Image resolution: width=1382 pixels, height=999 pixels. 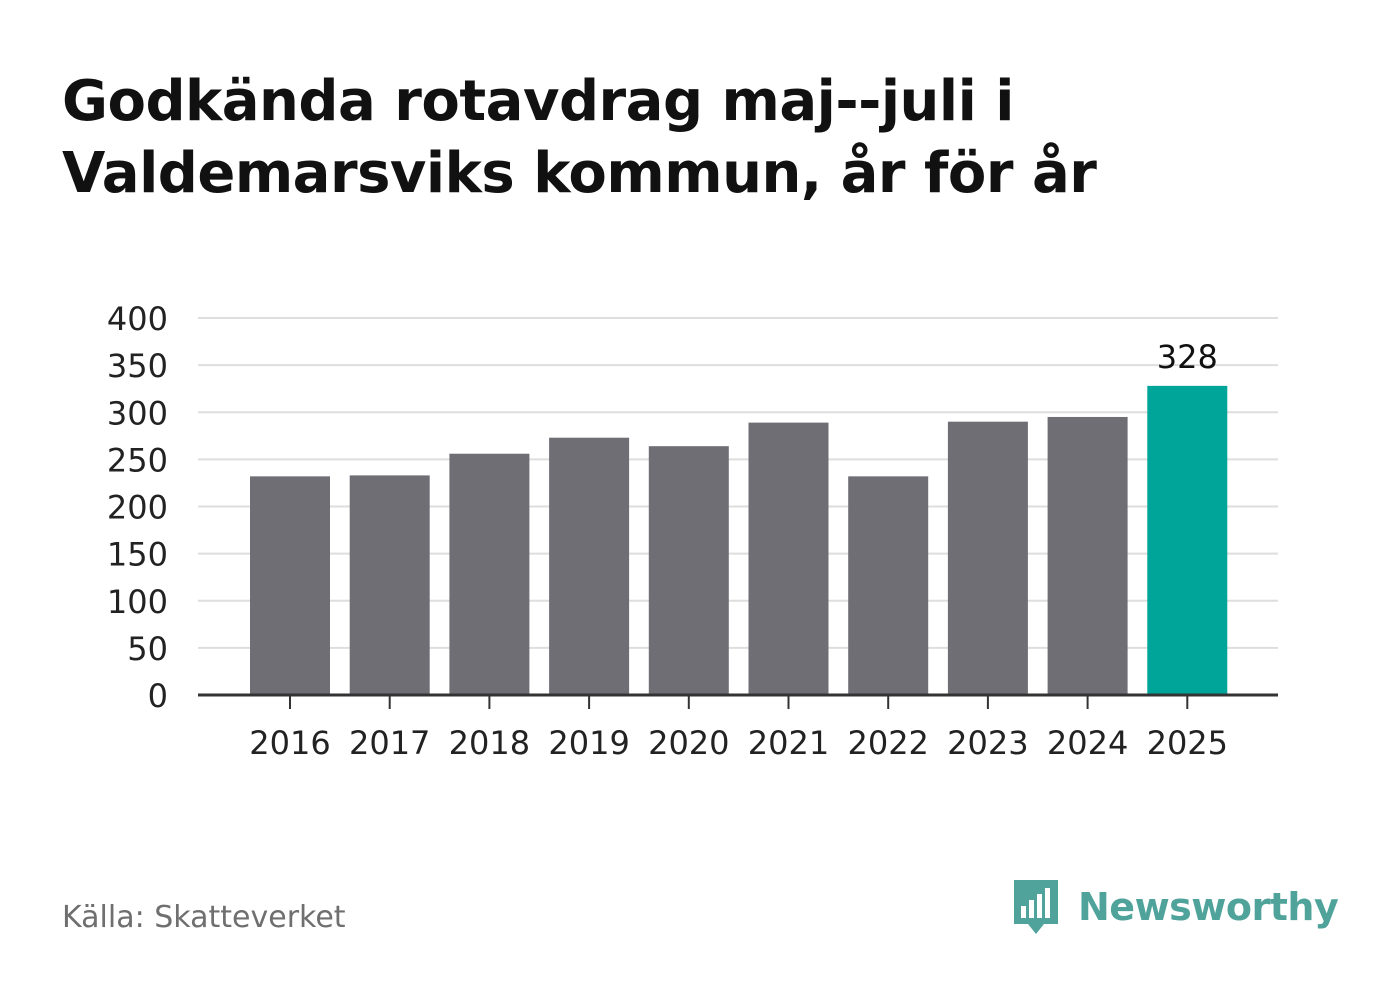 I want to click on bar-2021, so click(x=788, y=558).